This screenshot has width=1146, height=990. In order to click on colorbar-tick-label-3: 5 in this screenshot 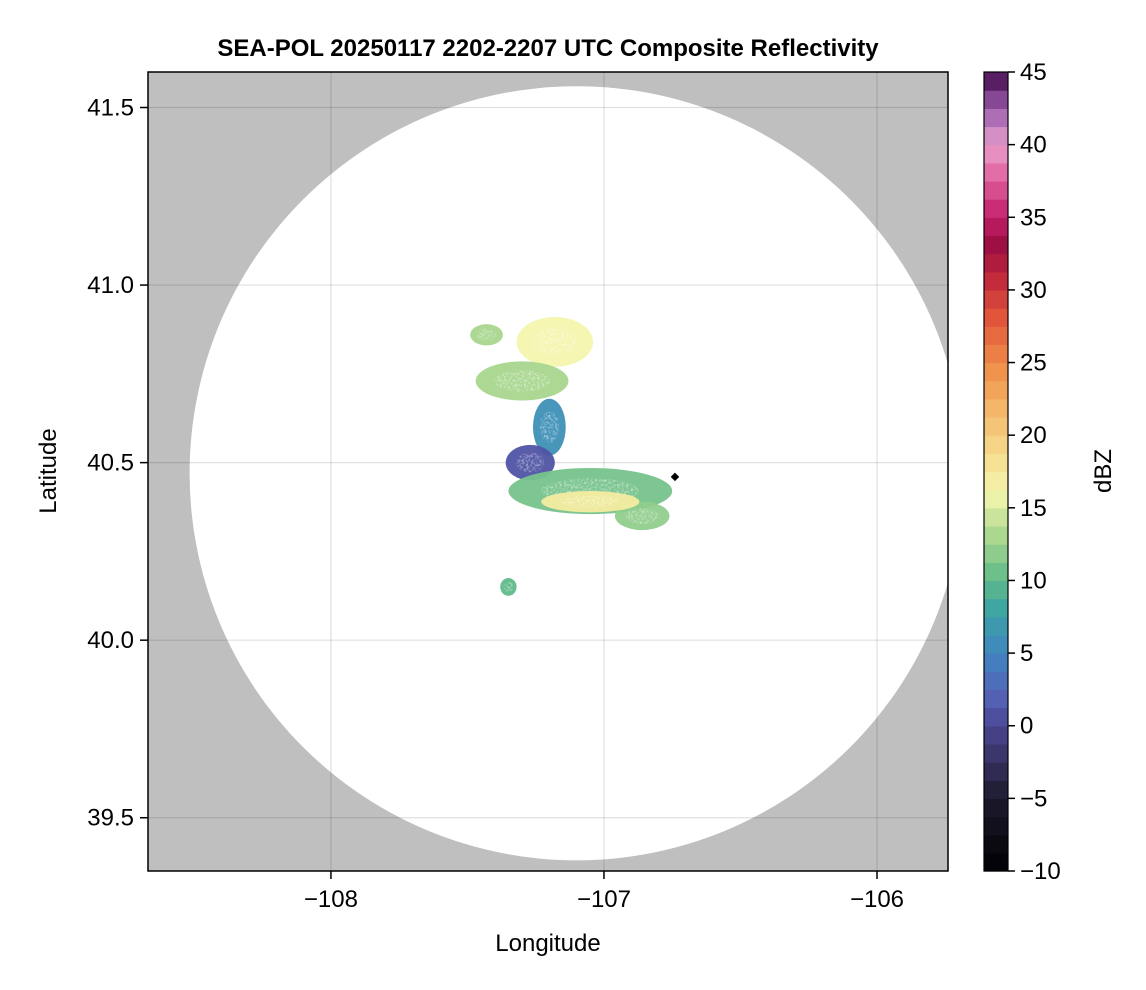, I will do `click(1026, 653)`.